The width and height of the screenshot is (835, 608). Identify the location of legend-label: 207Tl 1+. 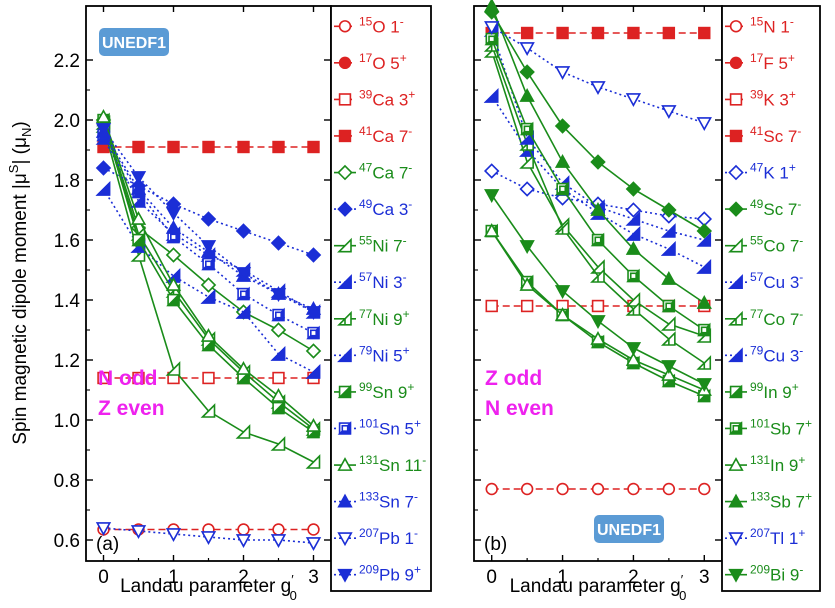
(777, 537).